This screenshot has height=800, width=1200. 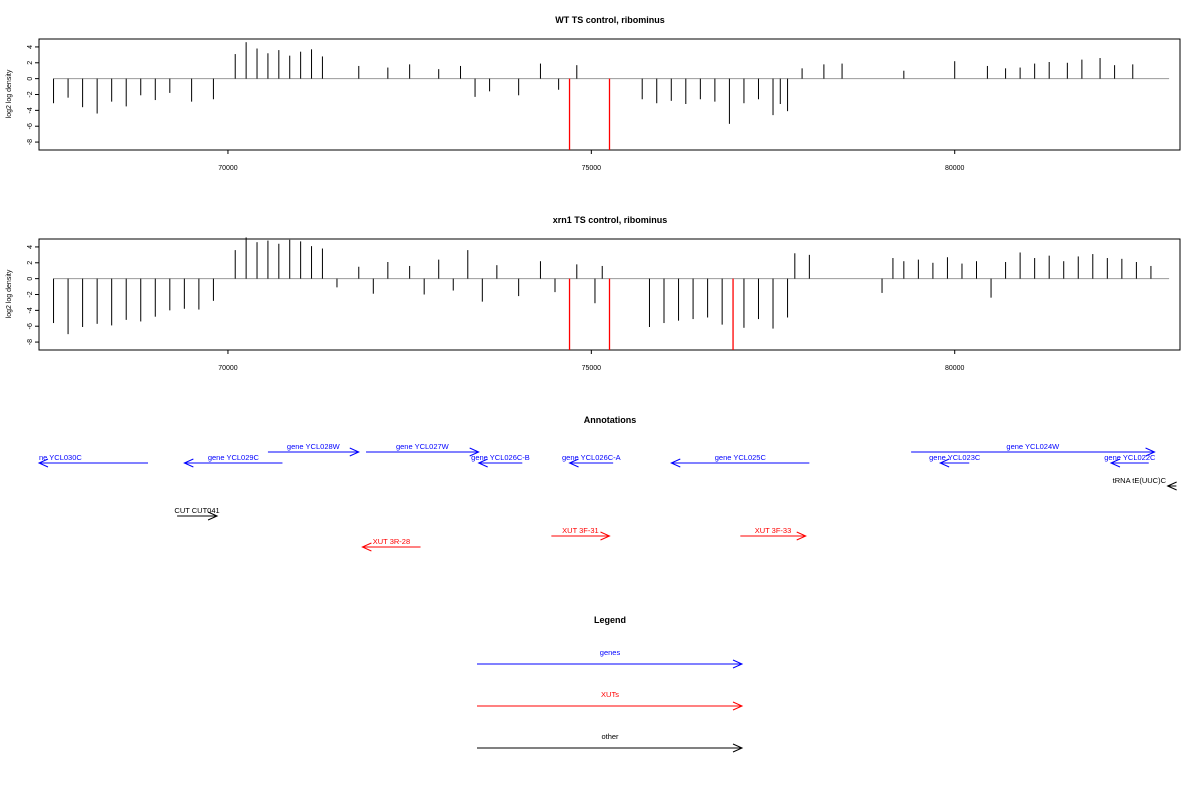 I want to click on annotation-feature: tRNA tE(UUC)C, so click(x=1145, y=483).